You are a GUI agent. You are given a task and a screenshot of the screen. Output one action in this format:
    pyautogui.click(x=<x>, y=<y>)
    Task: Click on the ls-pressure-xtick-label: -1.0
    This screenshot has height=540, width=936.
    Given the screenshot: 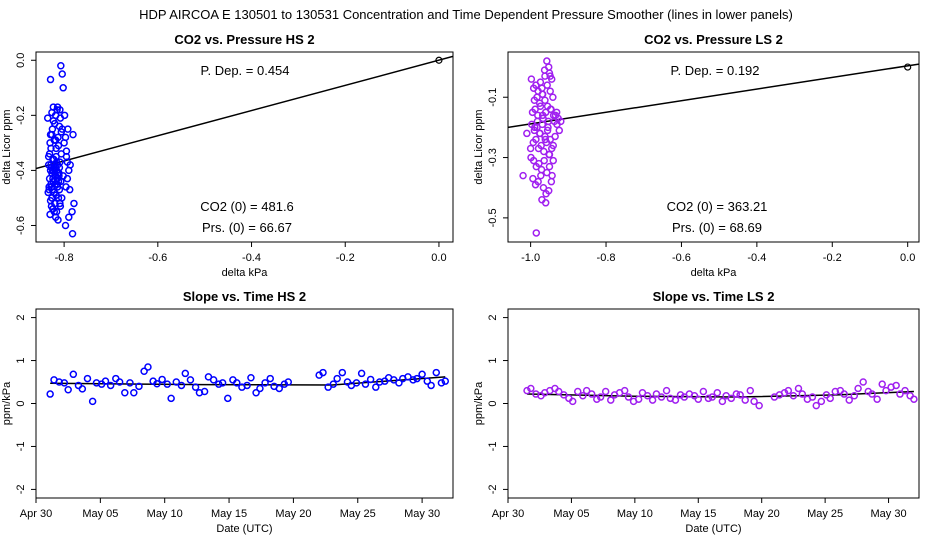 What is the action you would take?
    pyautogui.click(x=530, y=258)
    